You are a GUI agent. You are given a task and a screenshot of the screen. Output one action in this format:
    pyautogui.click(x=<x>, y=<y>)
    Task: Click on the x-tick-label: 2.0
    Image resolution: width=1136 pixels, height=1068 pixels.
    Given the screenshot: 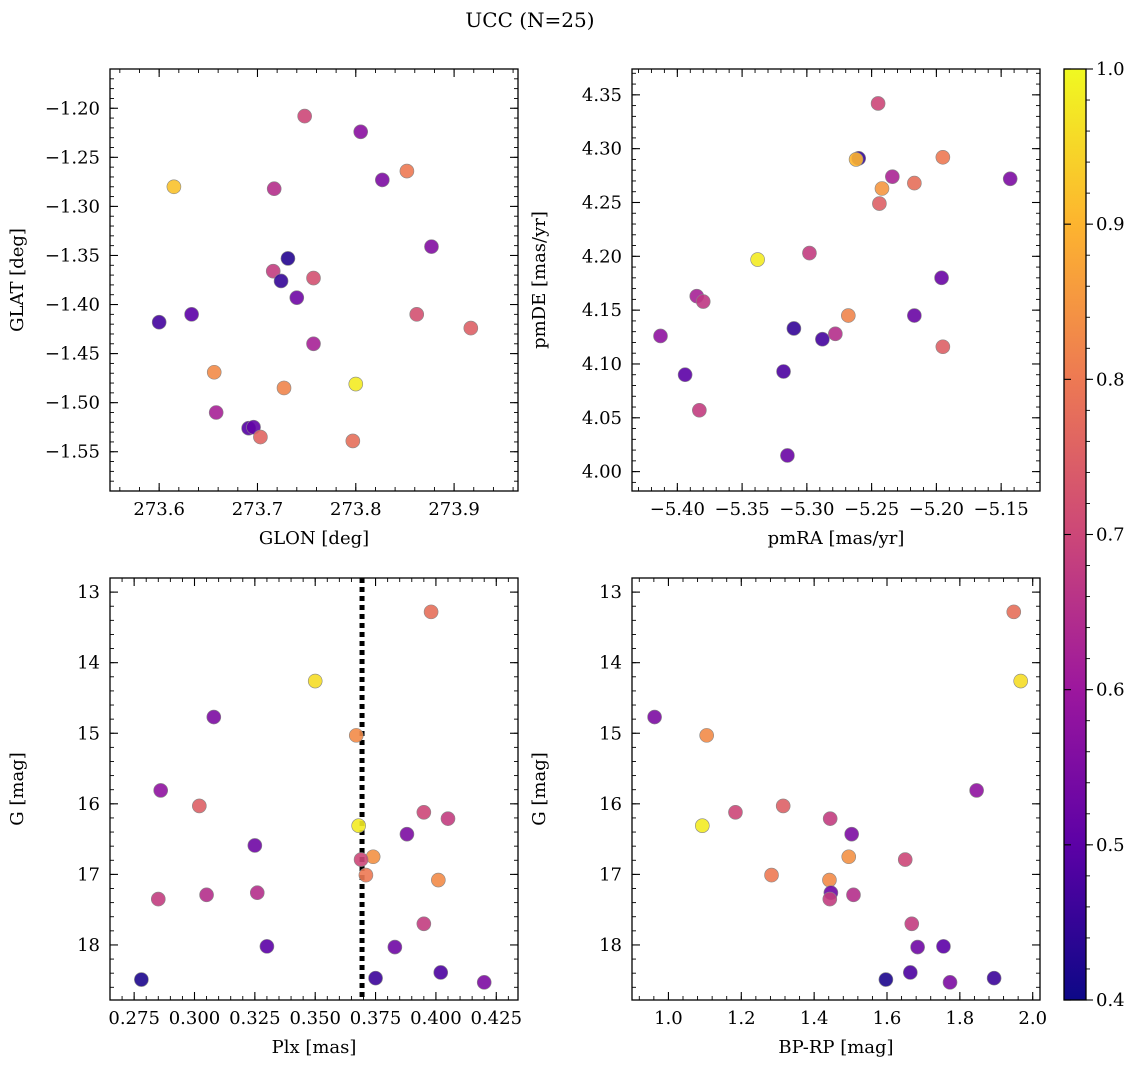 What is the action you would take?
    pyautogui.click(x=1032, y=1018)
    